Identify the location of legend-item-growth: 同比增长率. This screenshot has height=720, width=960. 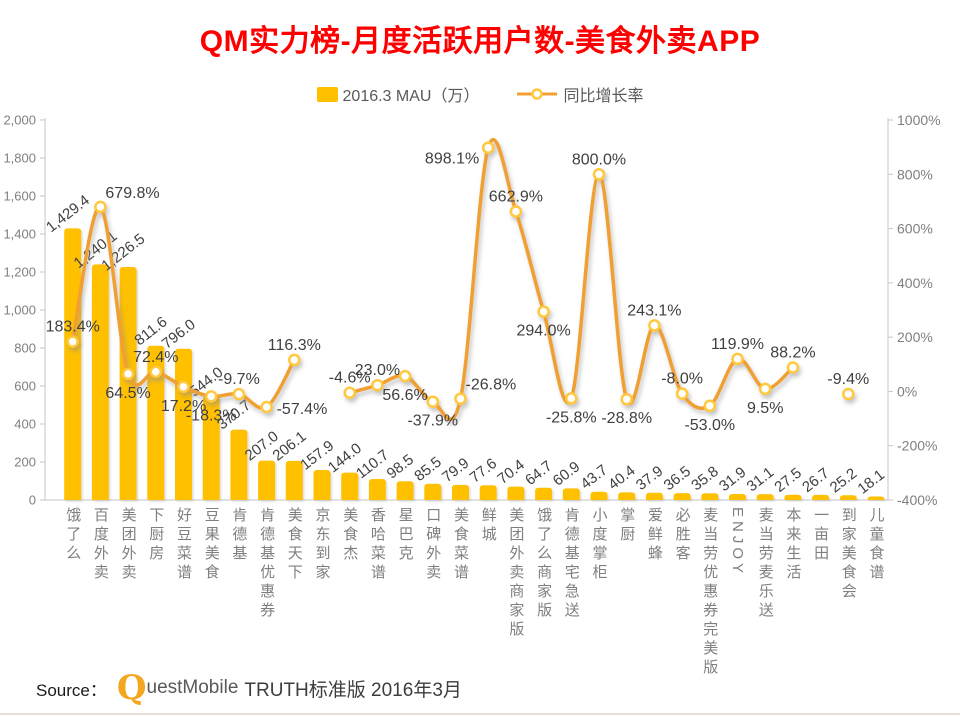
(579, 94).